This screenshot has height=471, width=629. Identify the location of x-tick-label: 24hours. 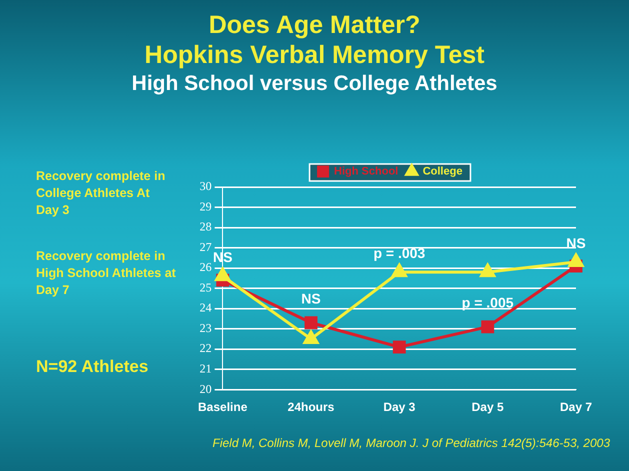
(311, 407).